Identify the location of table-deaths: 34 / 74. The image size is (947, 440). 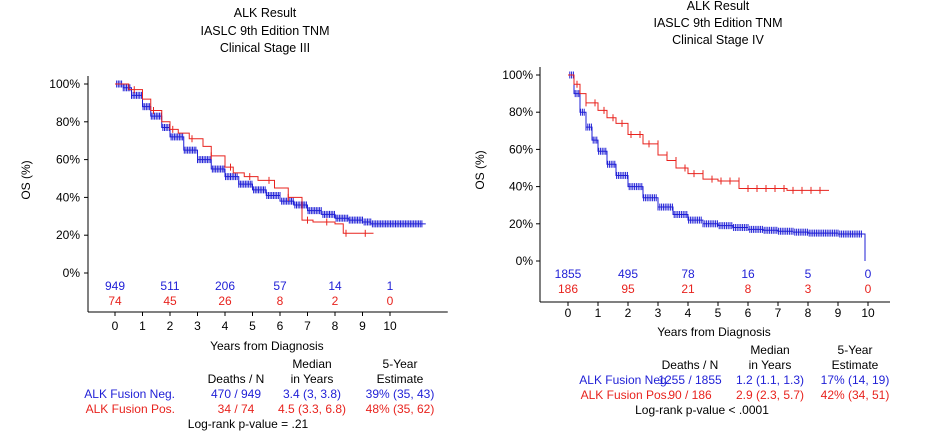
(236, 409).